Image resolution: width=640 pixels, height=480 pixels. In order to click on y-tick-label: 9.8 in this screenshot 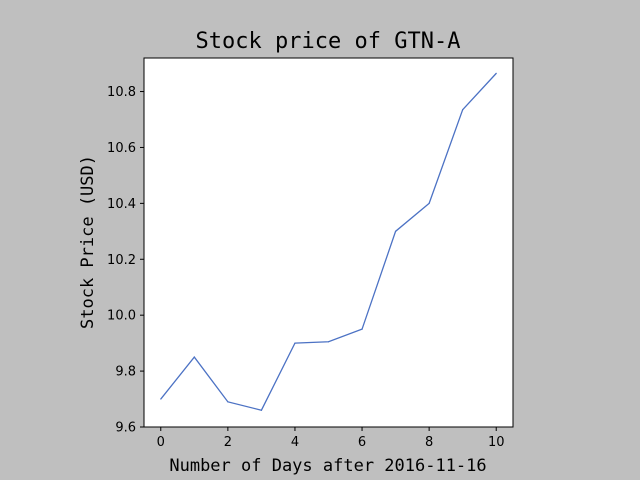, I will do `click(125, 372)`.